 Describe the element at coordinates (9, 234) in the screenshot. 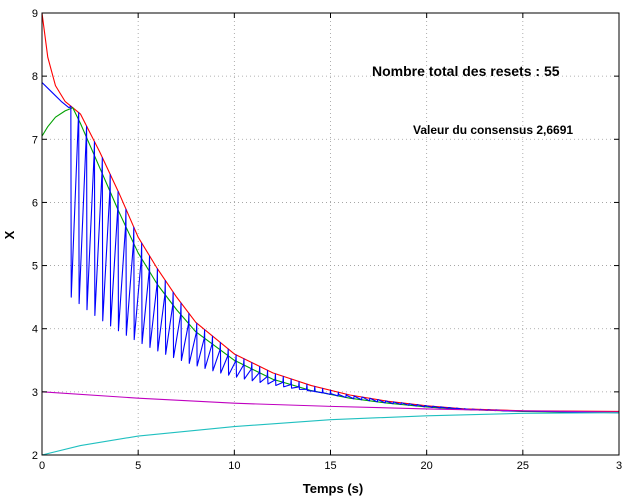

I see `y-axis-label: X` at that location.